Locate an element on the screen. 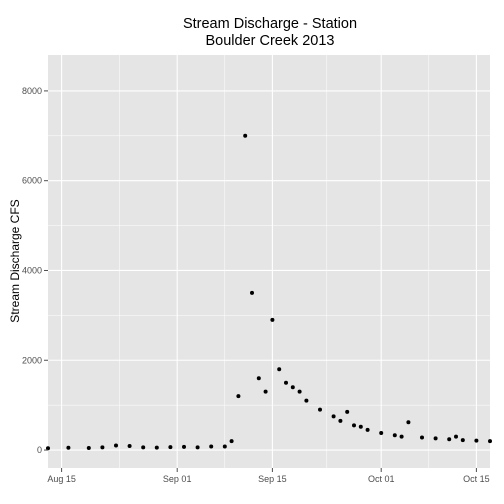 Image resolution: width=504 pixels, height=504 pixels. y-tick-label: 0 is located at coordinates (39, 450).